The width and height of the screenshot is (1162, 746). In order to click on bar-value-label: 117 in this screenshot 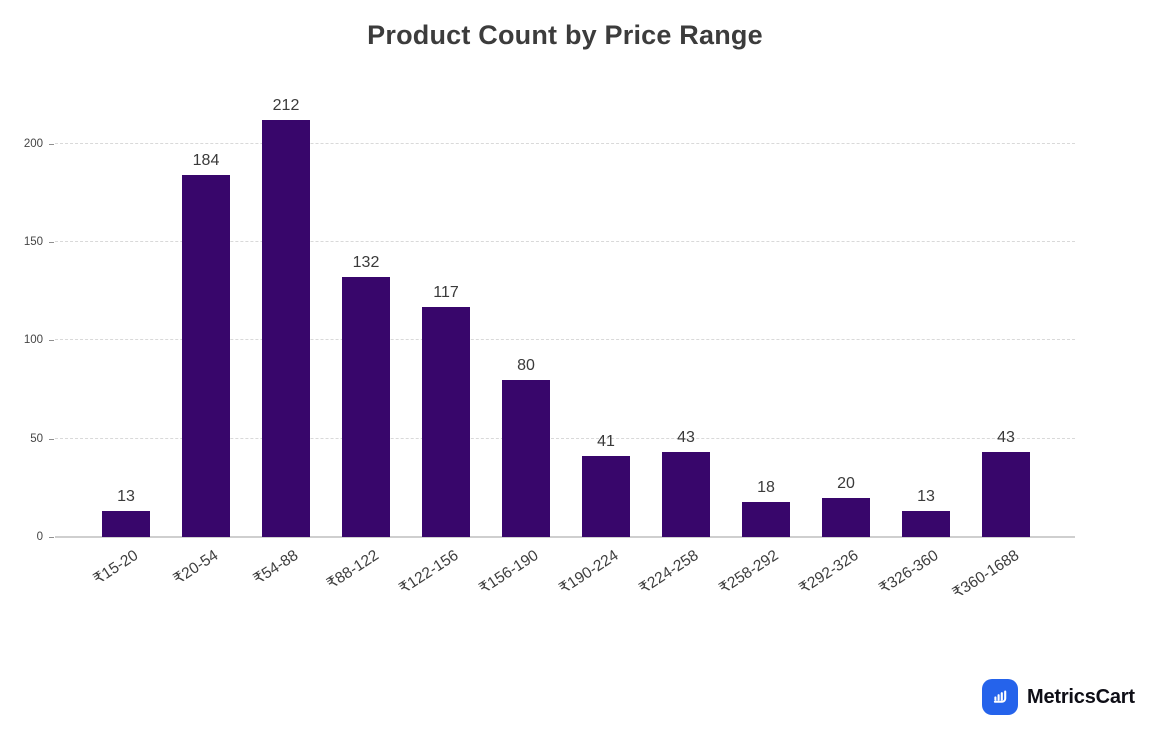, I will do `click(446, 292)`.